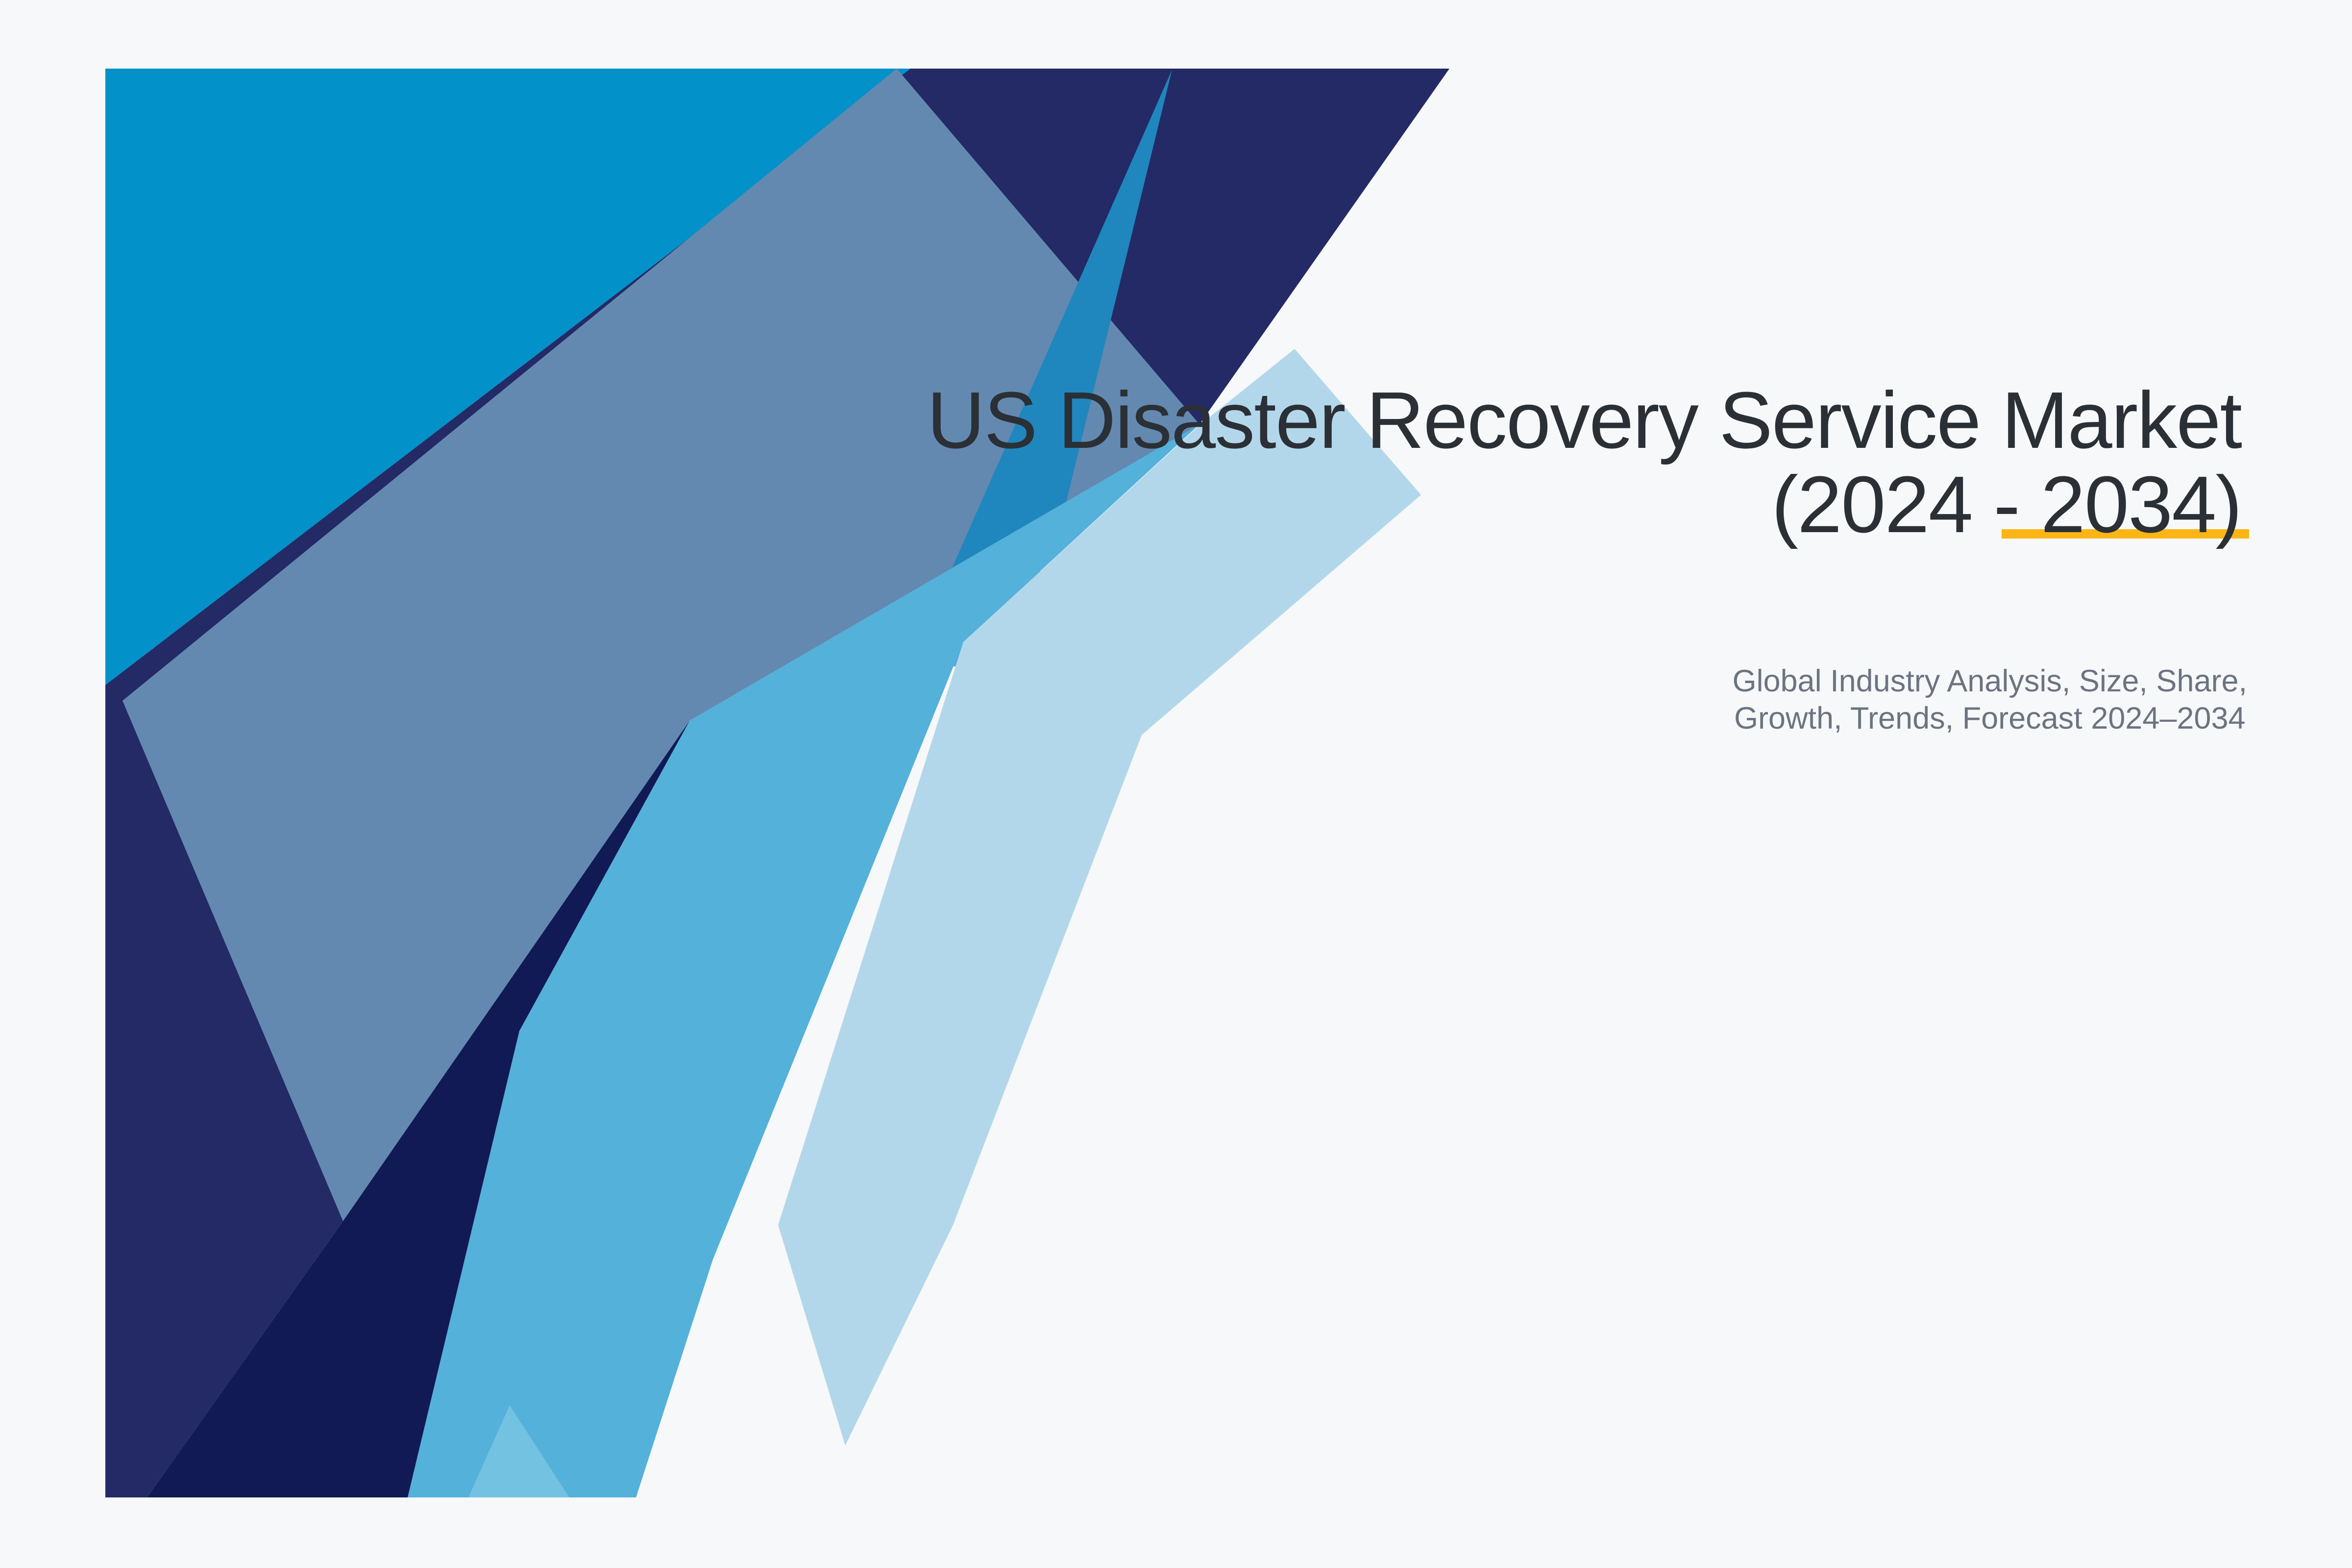 The width and height of the screenshot is (2352, 1568). I want to click on page-title-line1: US Disaster Recovery Service Market, so click(1584, 420).